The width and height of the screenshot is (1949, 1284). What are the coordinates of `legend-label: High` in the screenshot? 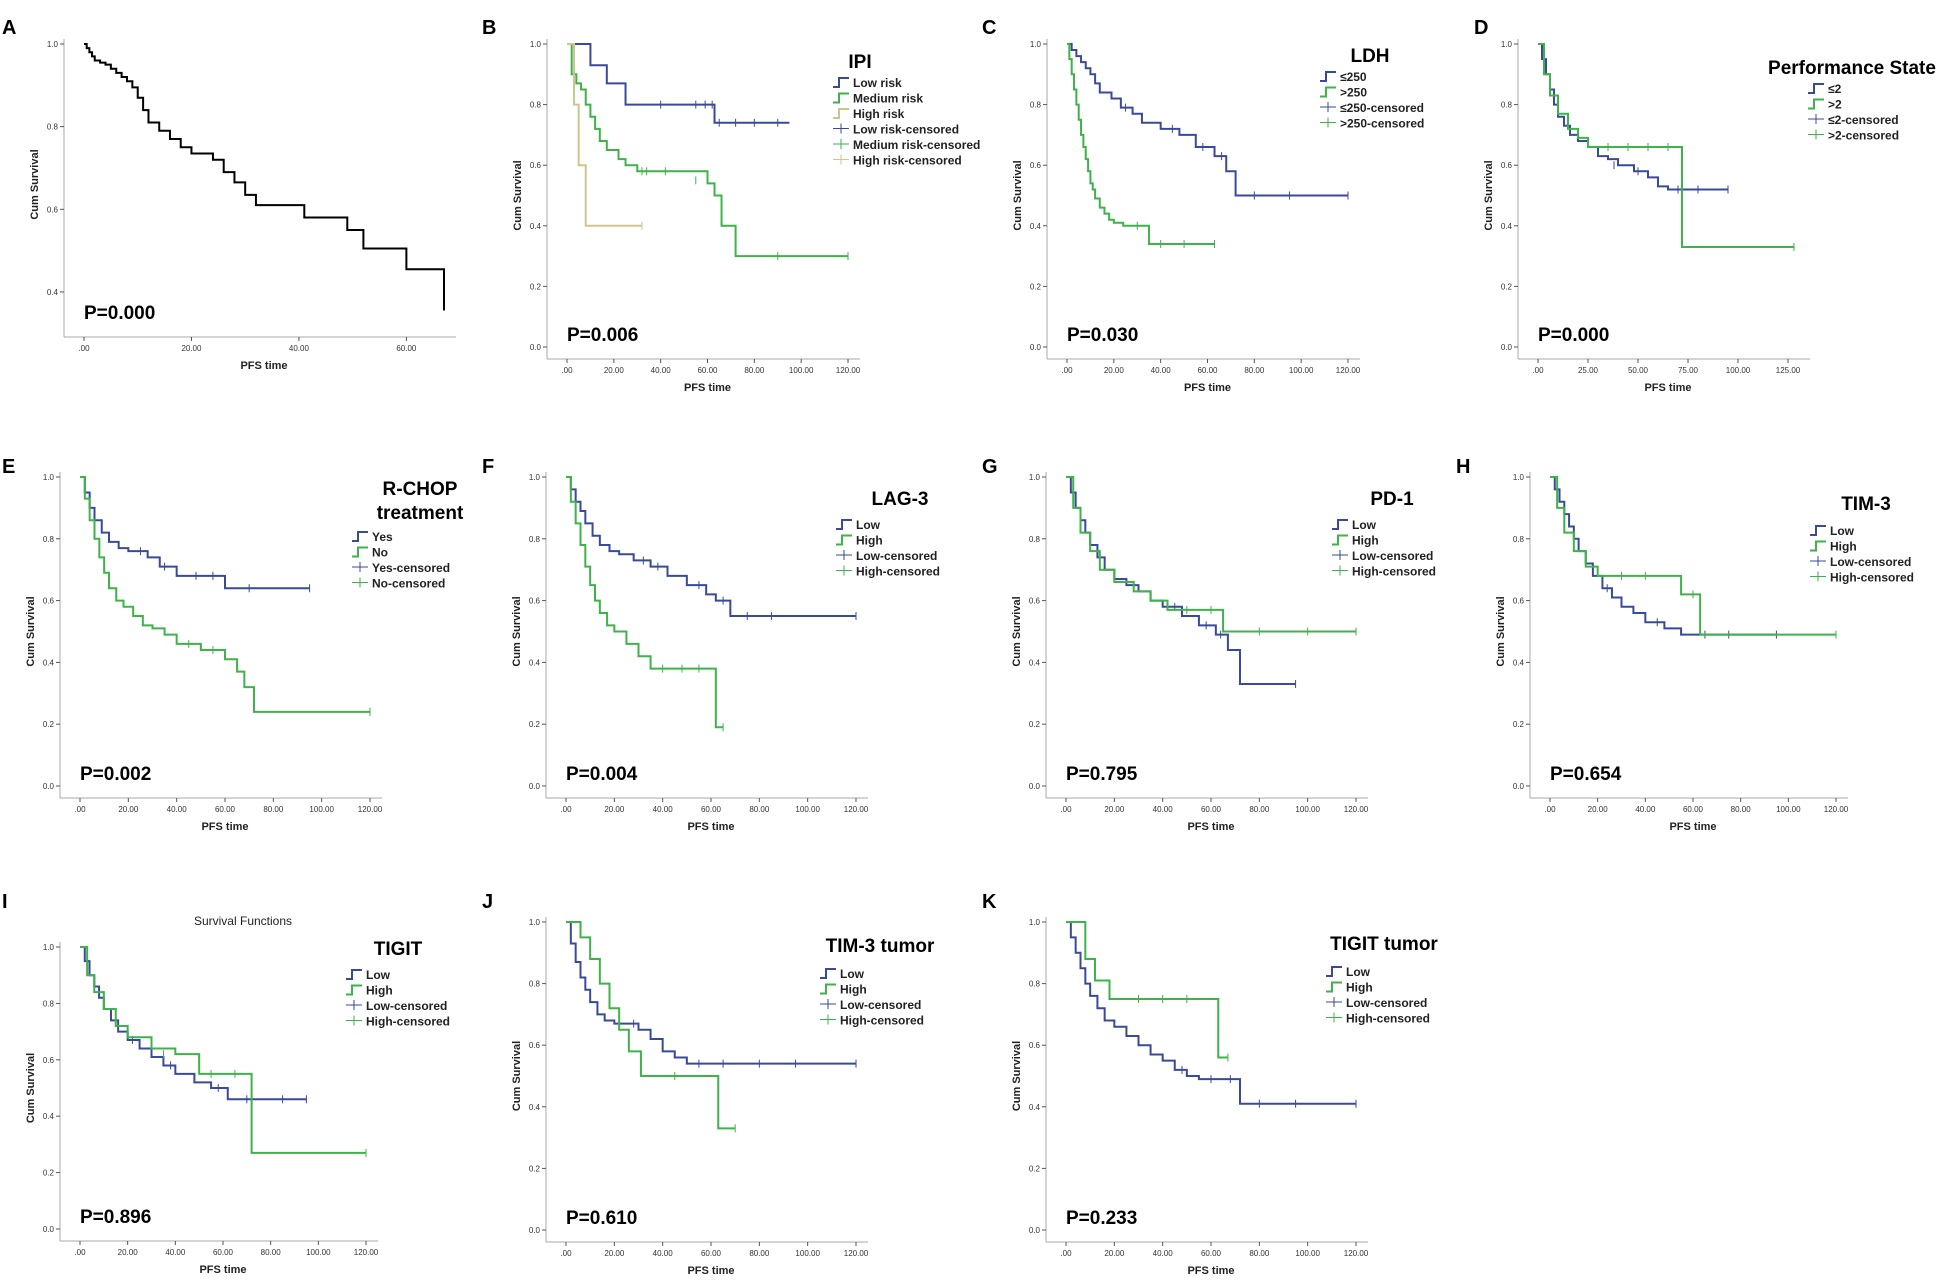 It's located at (869, 541).